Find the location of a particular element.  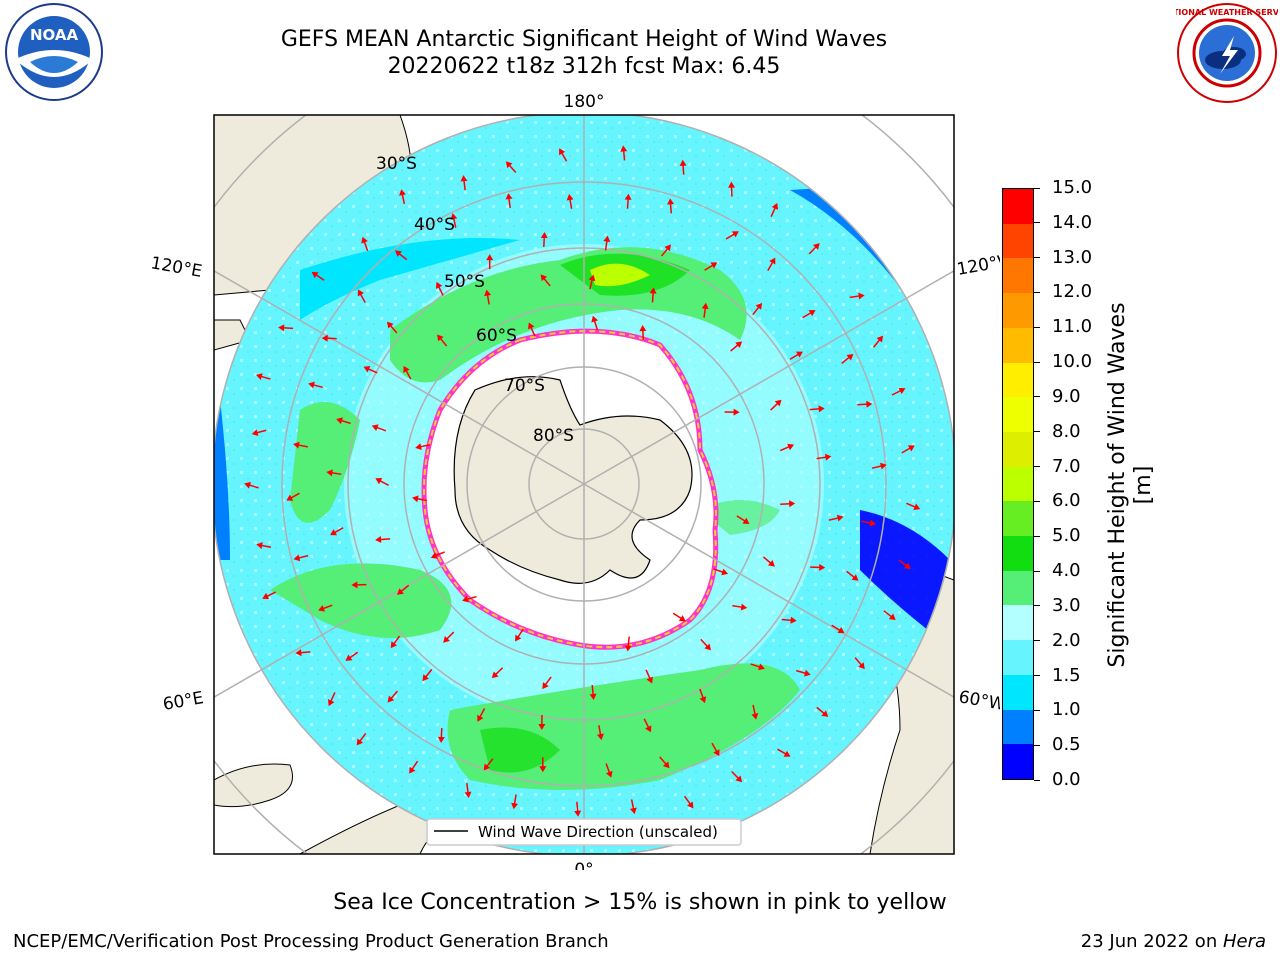

legend-label: Wind Wave Direction (unscaled) is located at coordinates (598, 832).